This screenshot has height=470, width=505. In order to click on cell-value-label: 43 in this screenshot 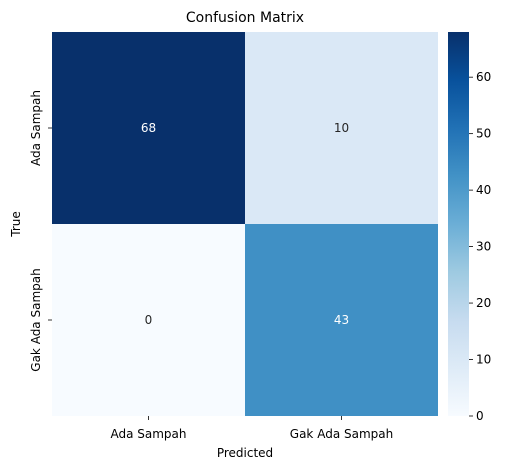, I will do `click(341, 320)`.